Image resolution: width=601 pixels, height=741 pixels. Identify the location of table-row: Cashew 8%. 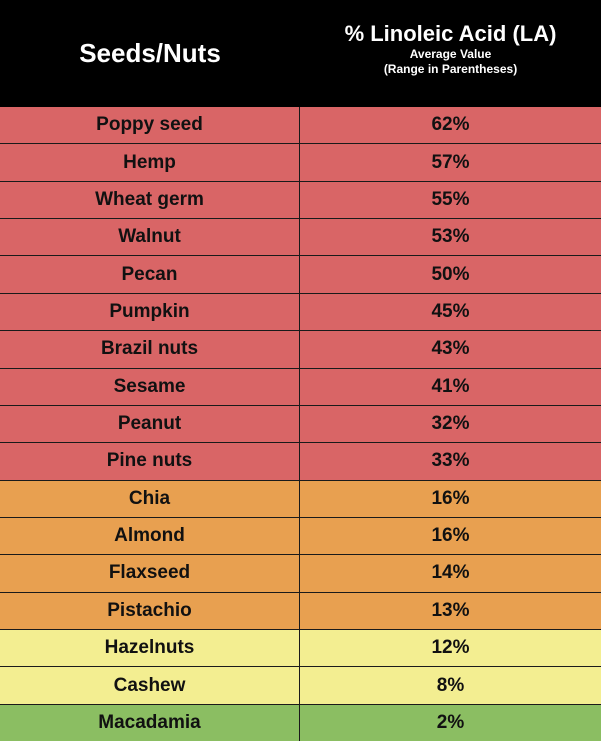
(300, 685).